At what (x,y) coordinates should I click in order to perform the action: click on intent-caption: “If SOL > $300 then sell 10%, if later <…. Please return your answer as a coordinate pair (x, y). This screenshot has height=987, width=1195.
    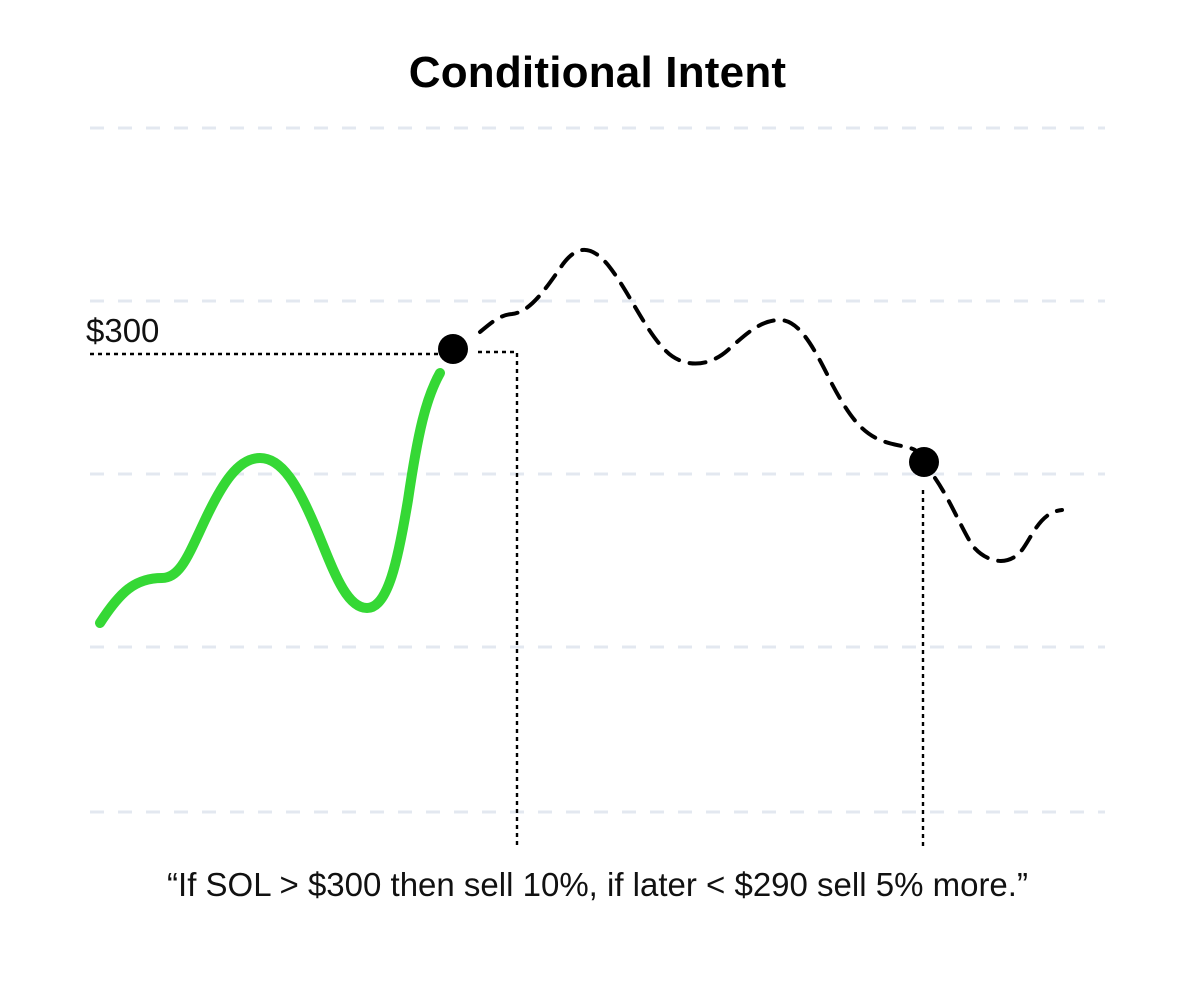
    Looking at the image, I should click on (597, 884).